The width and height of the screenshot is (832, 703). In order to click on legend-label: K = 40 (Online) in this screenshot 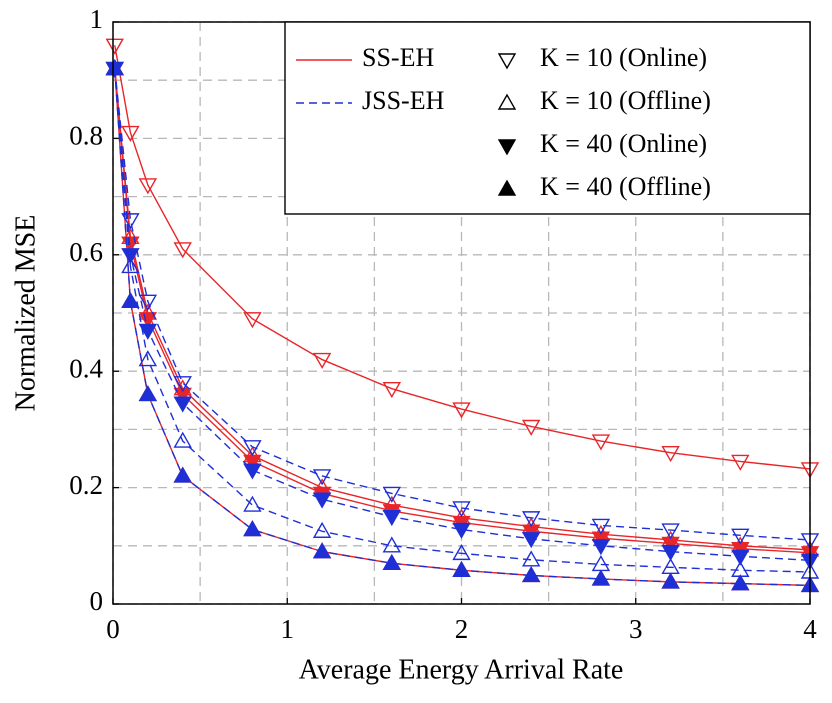, I will do `click(623, 143)`.